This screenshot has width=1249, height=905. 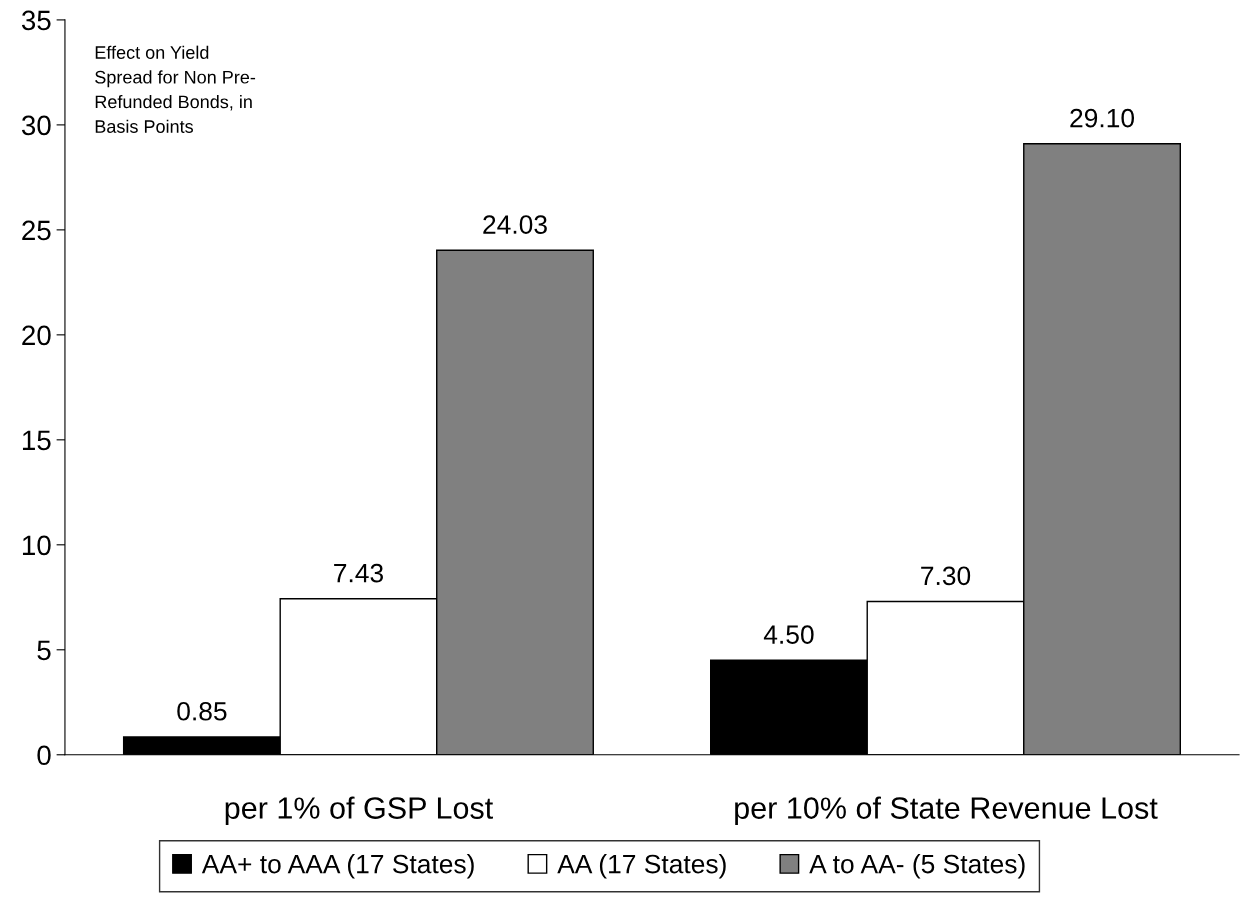 I want to click on legend-label: A to AA- (5 States), so click(x=917, y=866).